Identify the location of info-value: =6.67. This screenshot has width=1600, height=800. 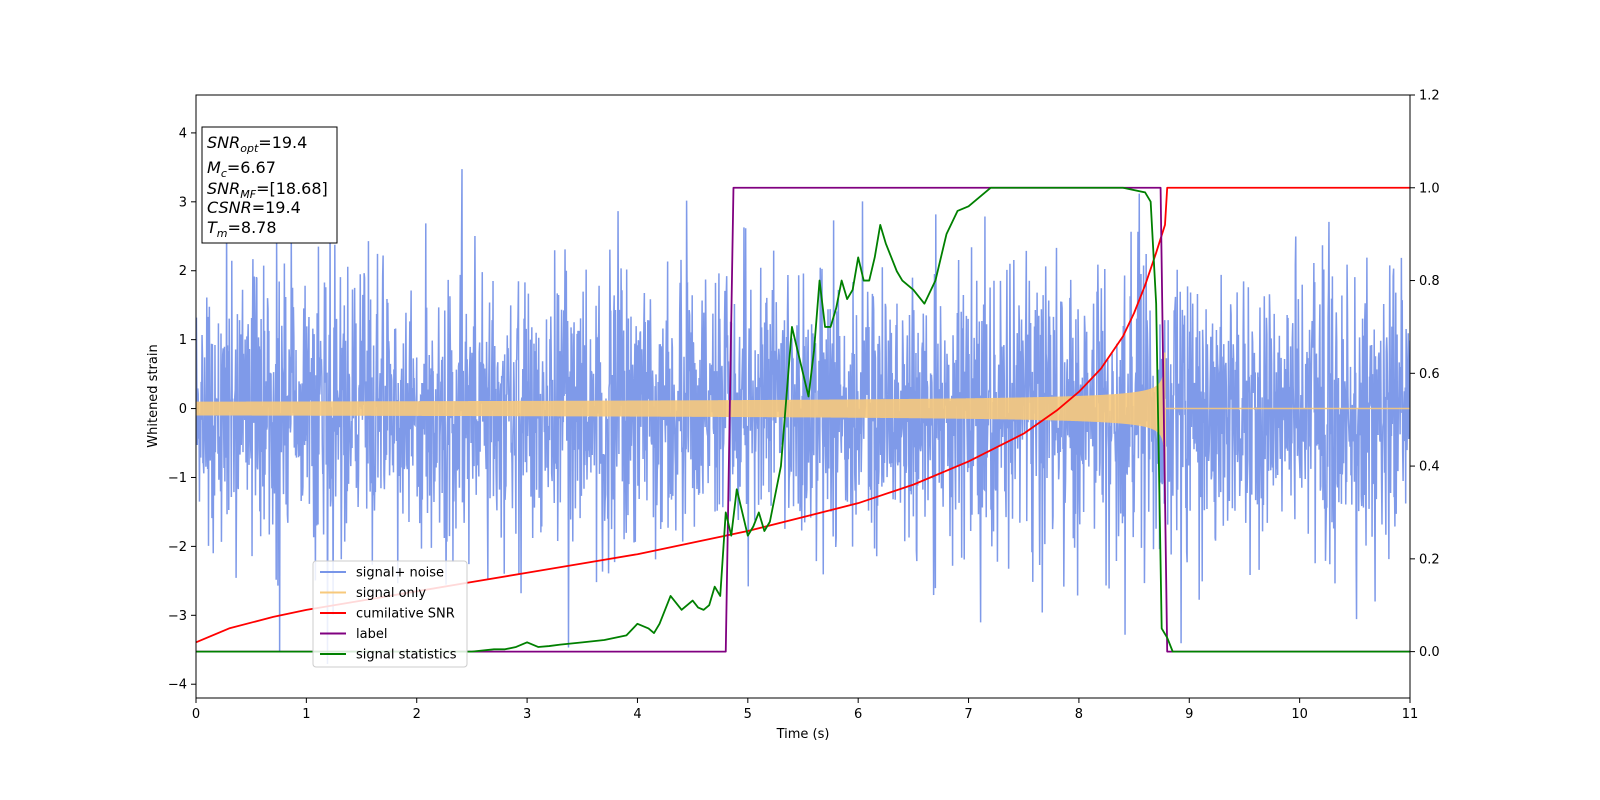
(251, 167).